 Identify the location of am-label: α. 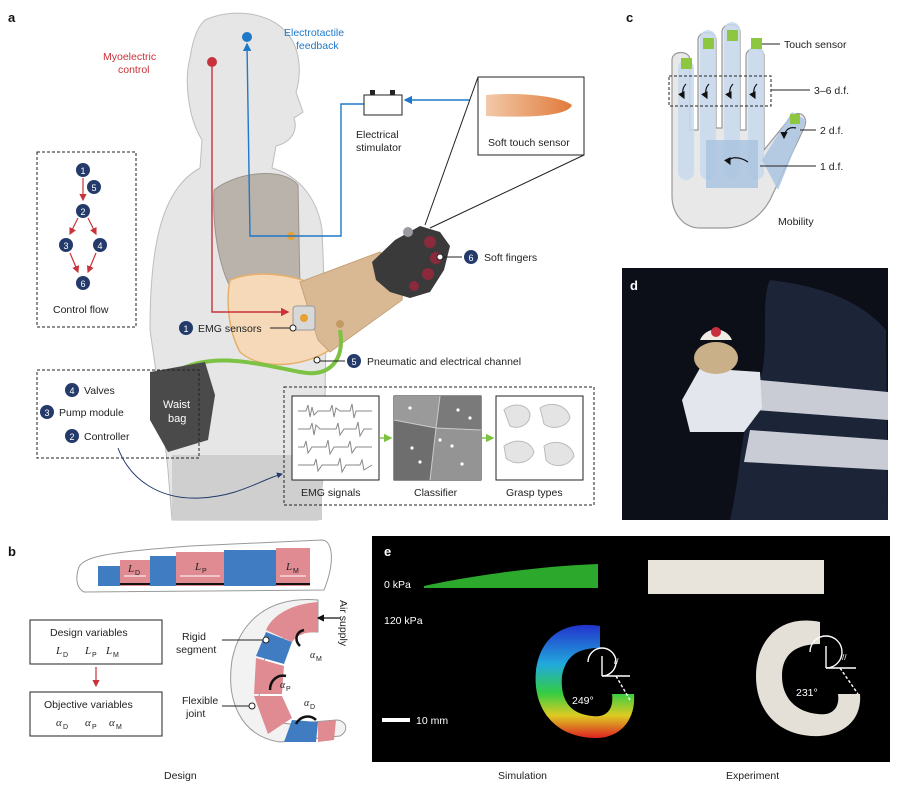
(313, 655).